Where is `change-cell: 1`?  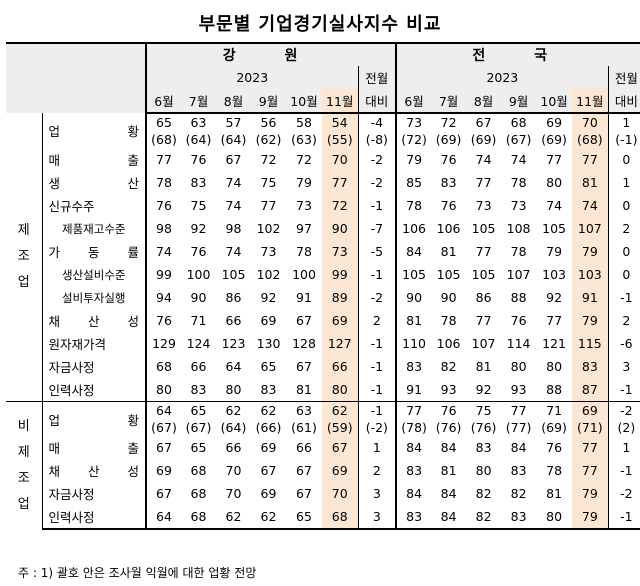 change-cell: 1 is located at coordinates (623, 447).